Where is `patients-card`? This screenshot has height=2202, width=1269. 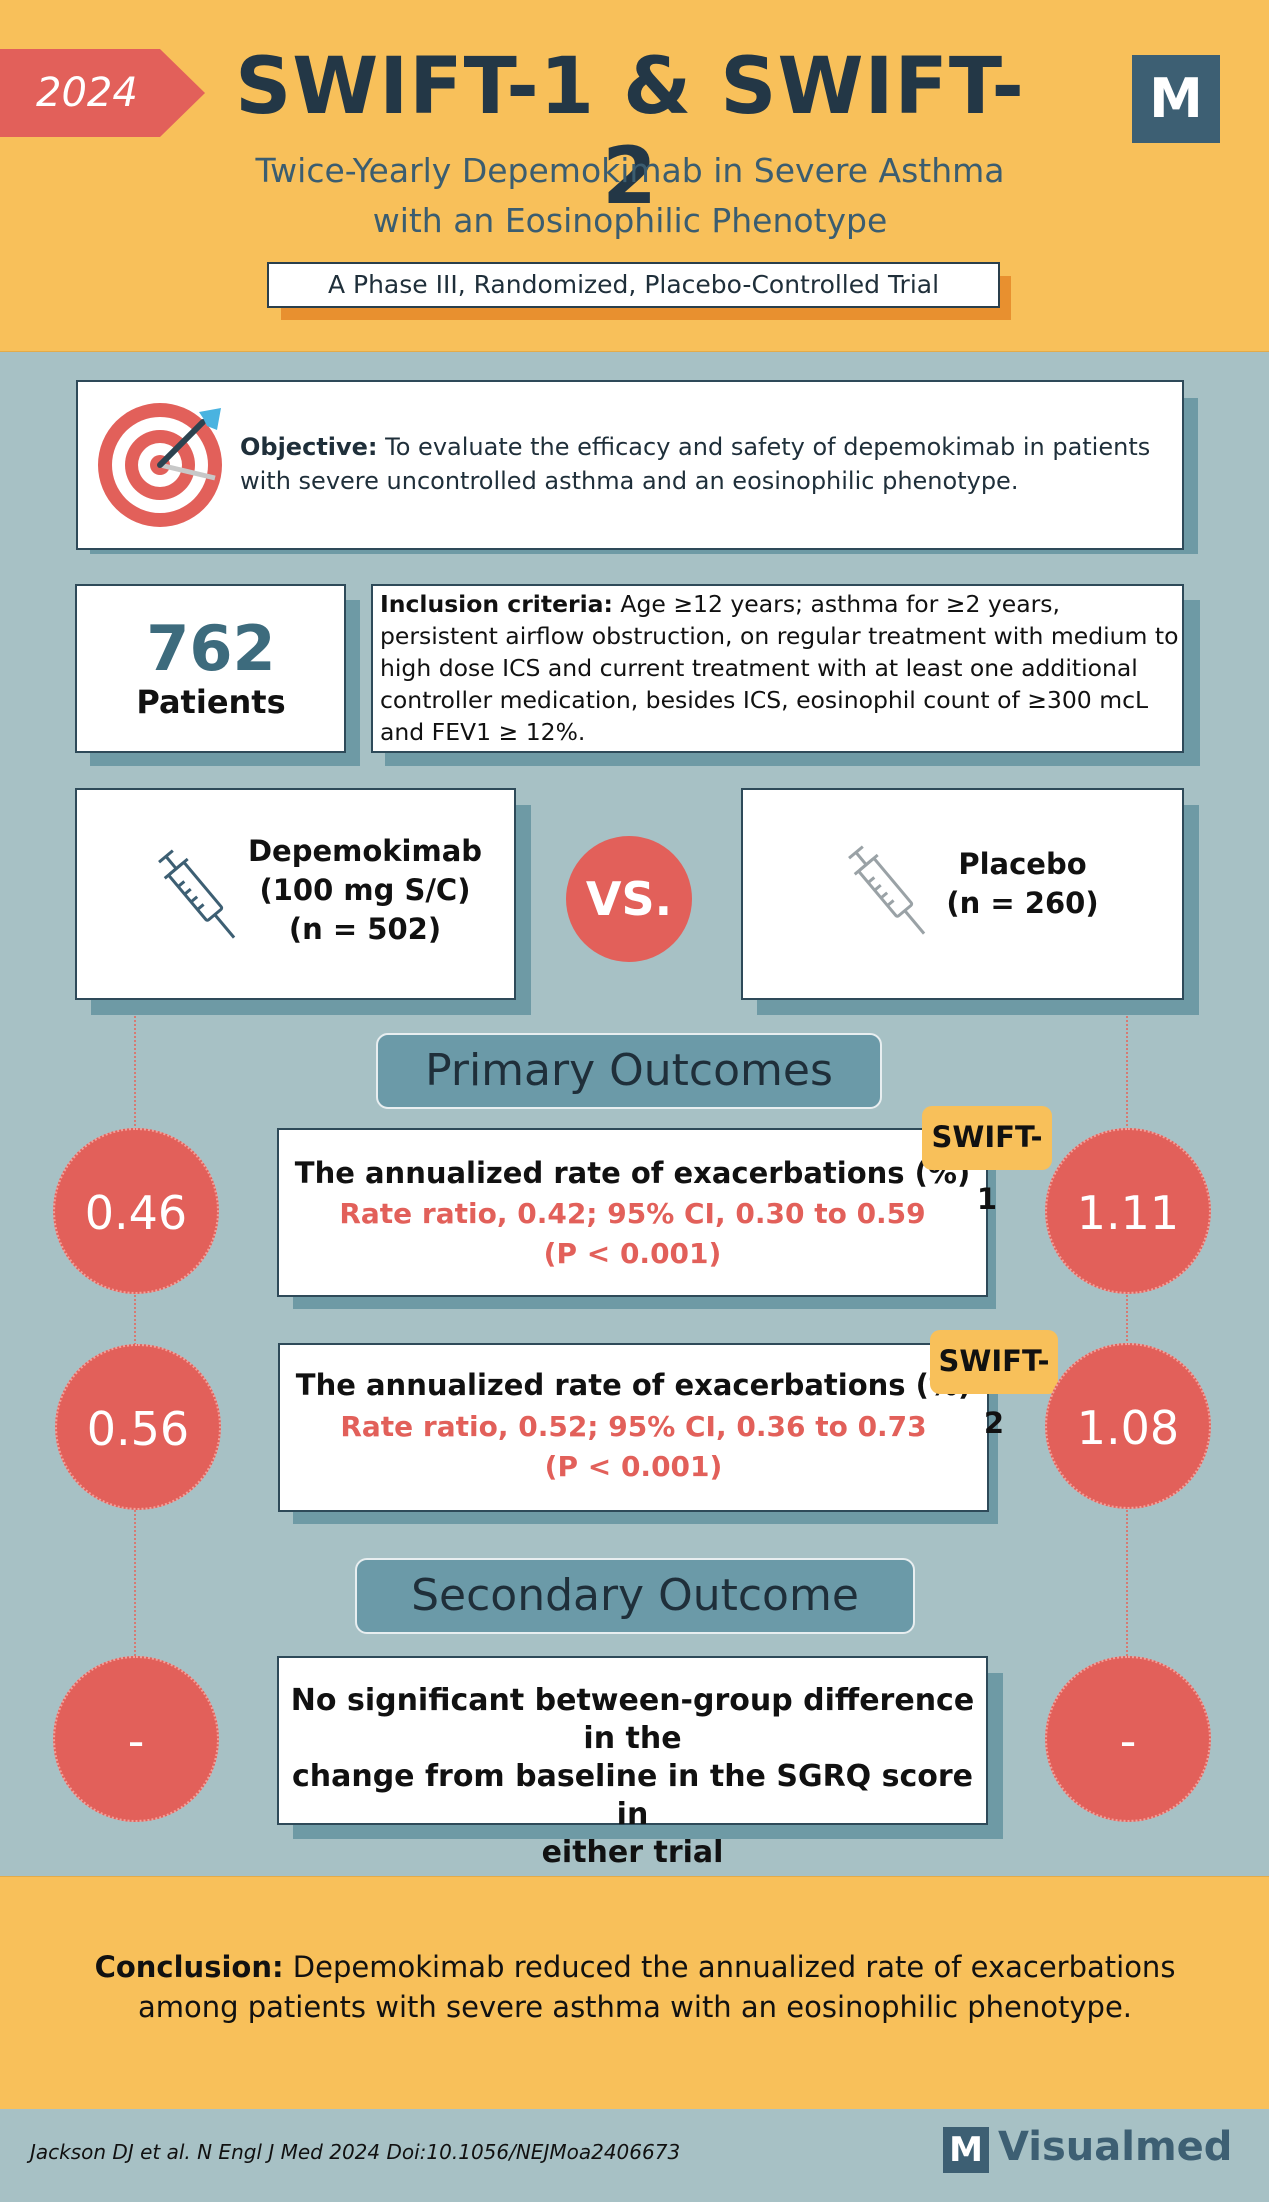
patients-card is located at coordinates (210, 668).